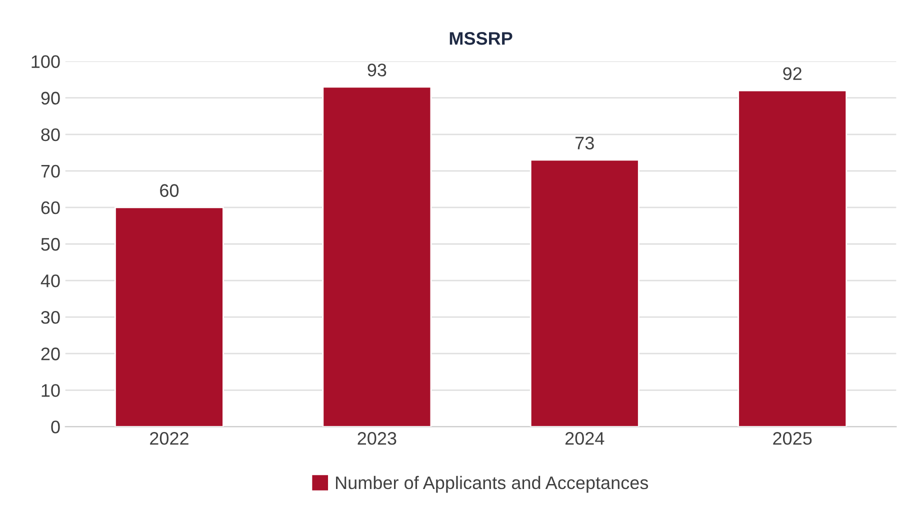 Image resolution: width=908 pixels, height=511 pixels. What do you see at coordinates (51, 390) in the screenshot?
I see `y-tick-label: 10` at bounding box center [51, 390].